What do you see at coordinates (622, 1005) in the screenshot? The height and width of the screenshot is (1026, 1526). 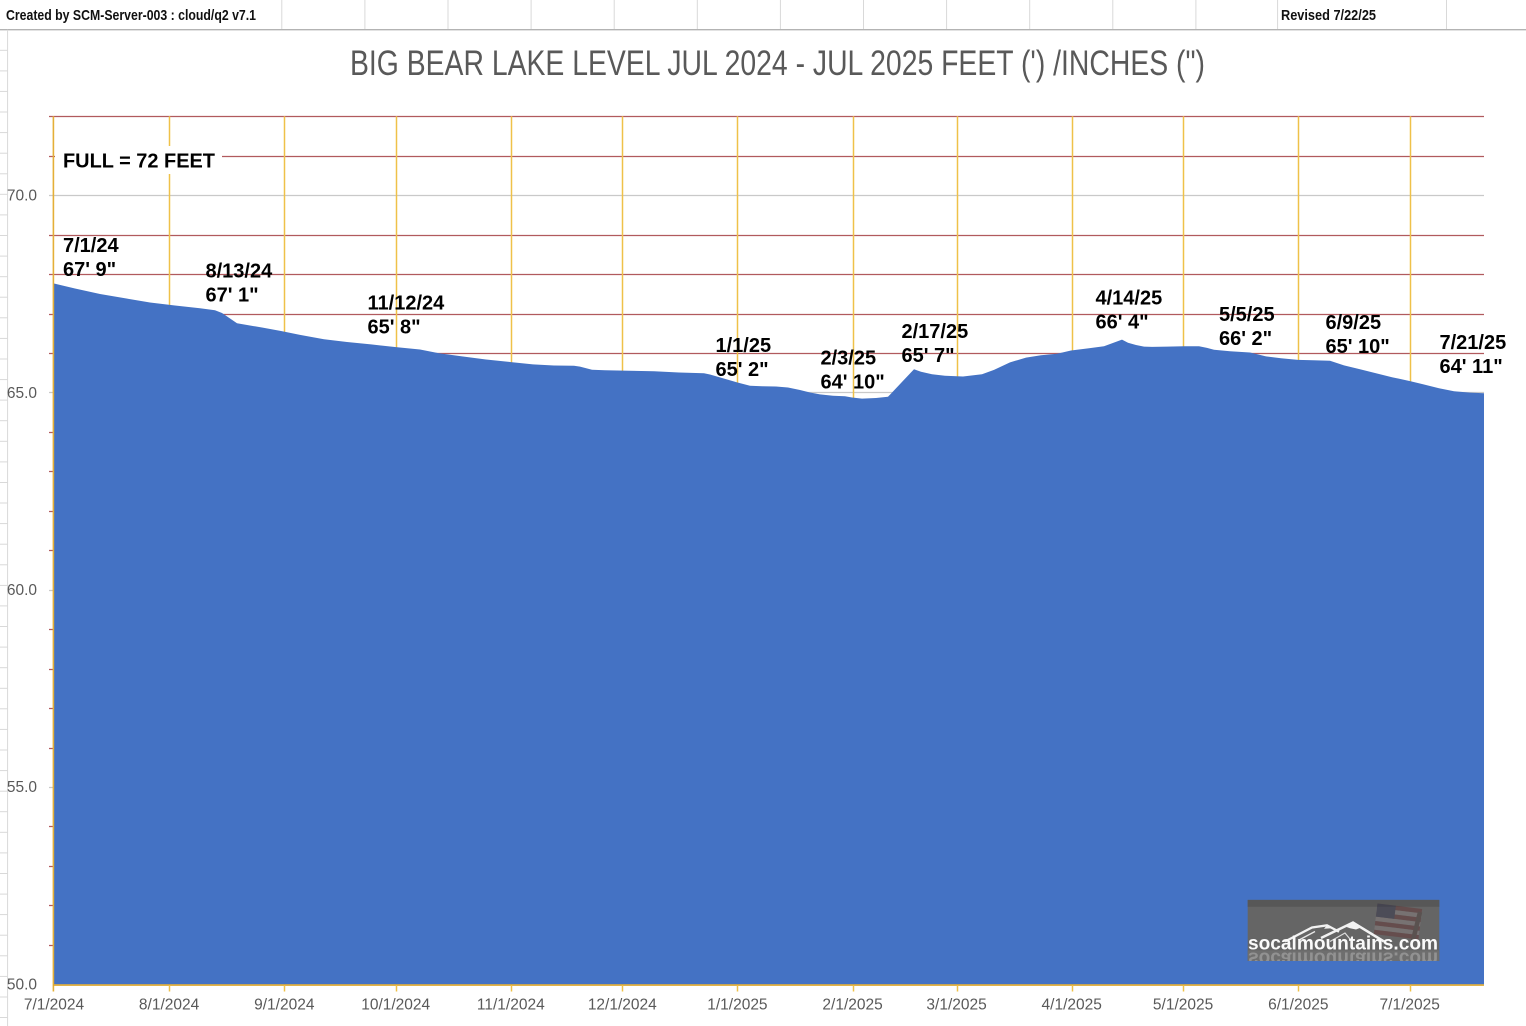 I see `svg-text: 12/1/2024` at bounding box center [622, 1005].